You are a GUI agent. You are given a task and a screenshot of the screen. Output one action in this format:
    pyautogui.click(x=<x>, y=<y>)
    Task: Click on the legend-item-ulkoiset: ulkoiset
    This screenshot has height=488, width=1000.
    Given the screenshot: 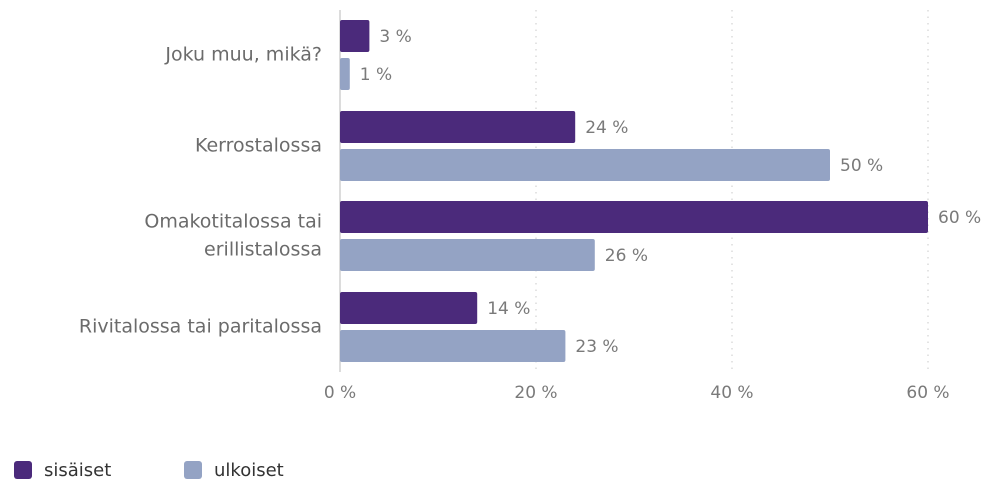 What is the action you would take?
    pyautogui.click(x=234, y=470)
    